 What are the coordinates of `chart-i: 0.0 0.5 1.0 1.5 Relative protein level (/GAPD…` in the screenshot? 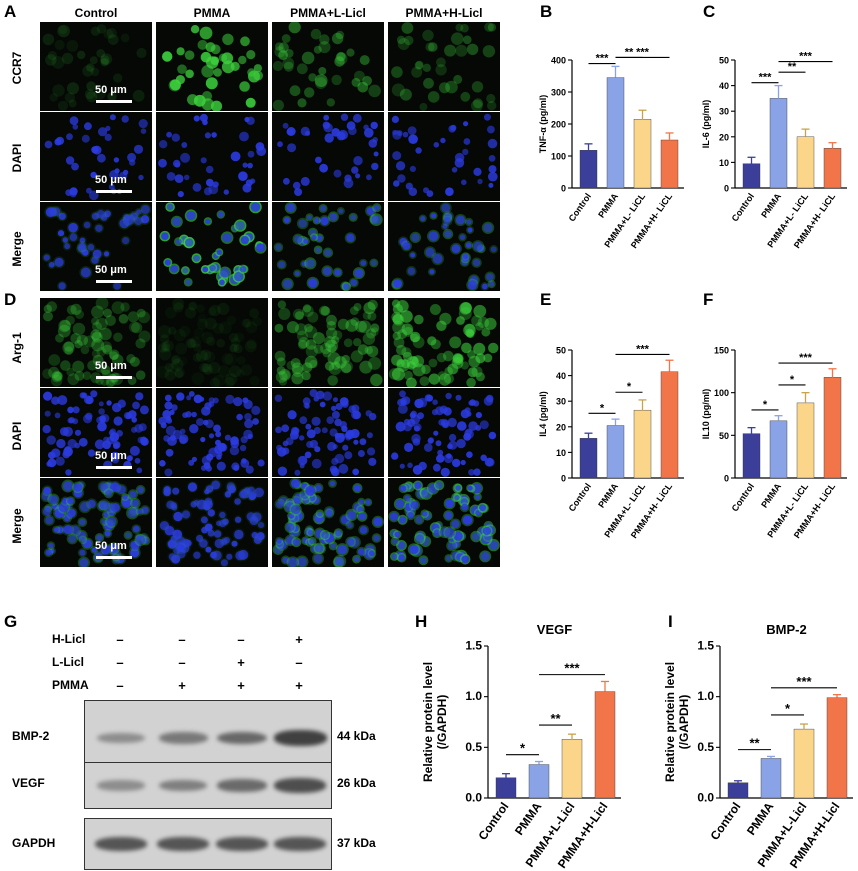 It's located at (758, 746).